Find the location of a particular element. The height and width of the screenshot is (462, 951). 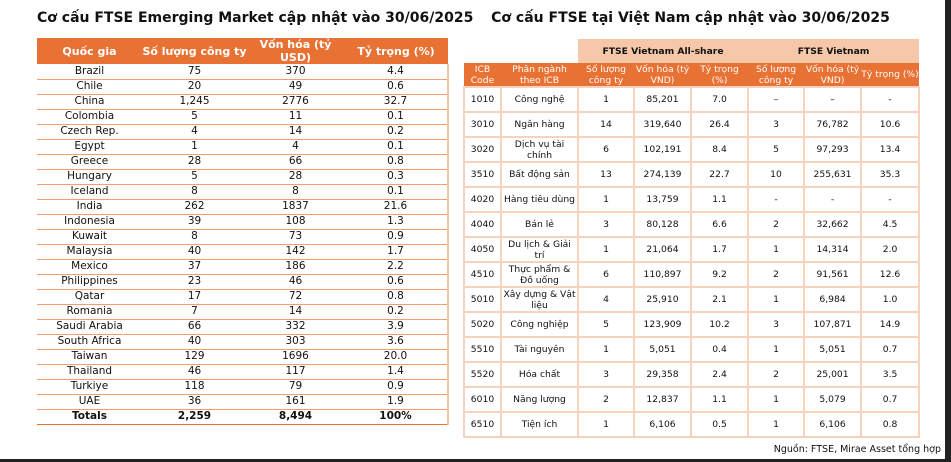

table-cell: 14,314 is located at coordinates (833, 249).